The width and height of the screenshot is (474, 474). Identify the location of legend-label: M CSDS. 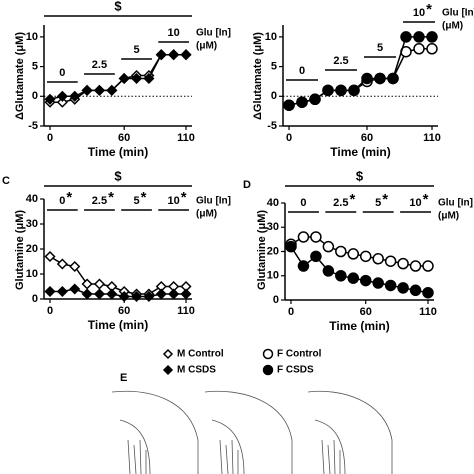
(196, 370).